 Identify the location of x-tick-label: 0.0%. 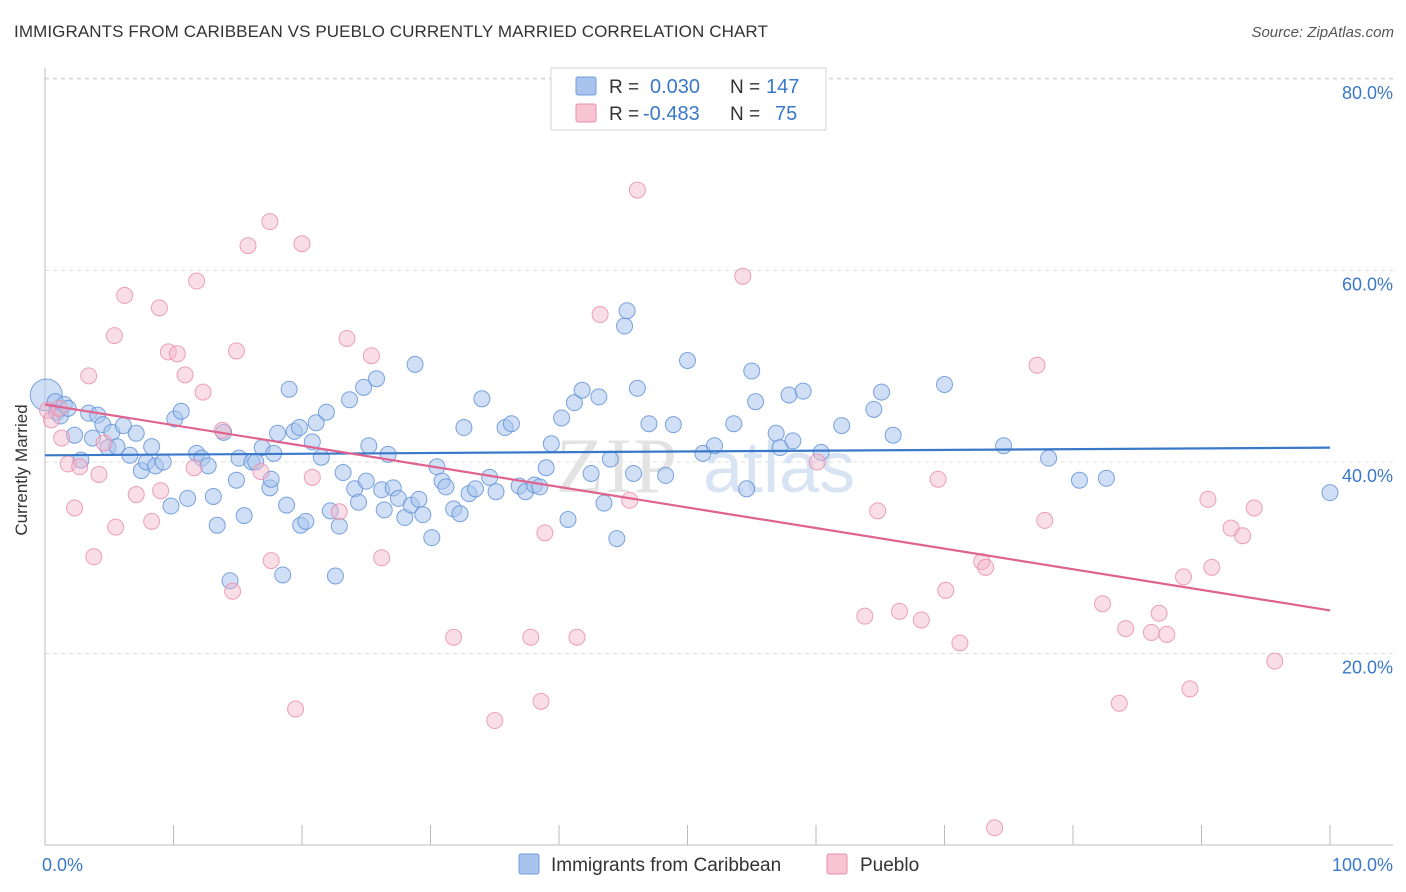
(62, 865).